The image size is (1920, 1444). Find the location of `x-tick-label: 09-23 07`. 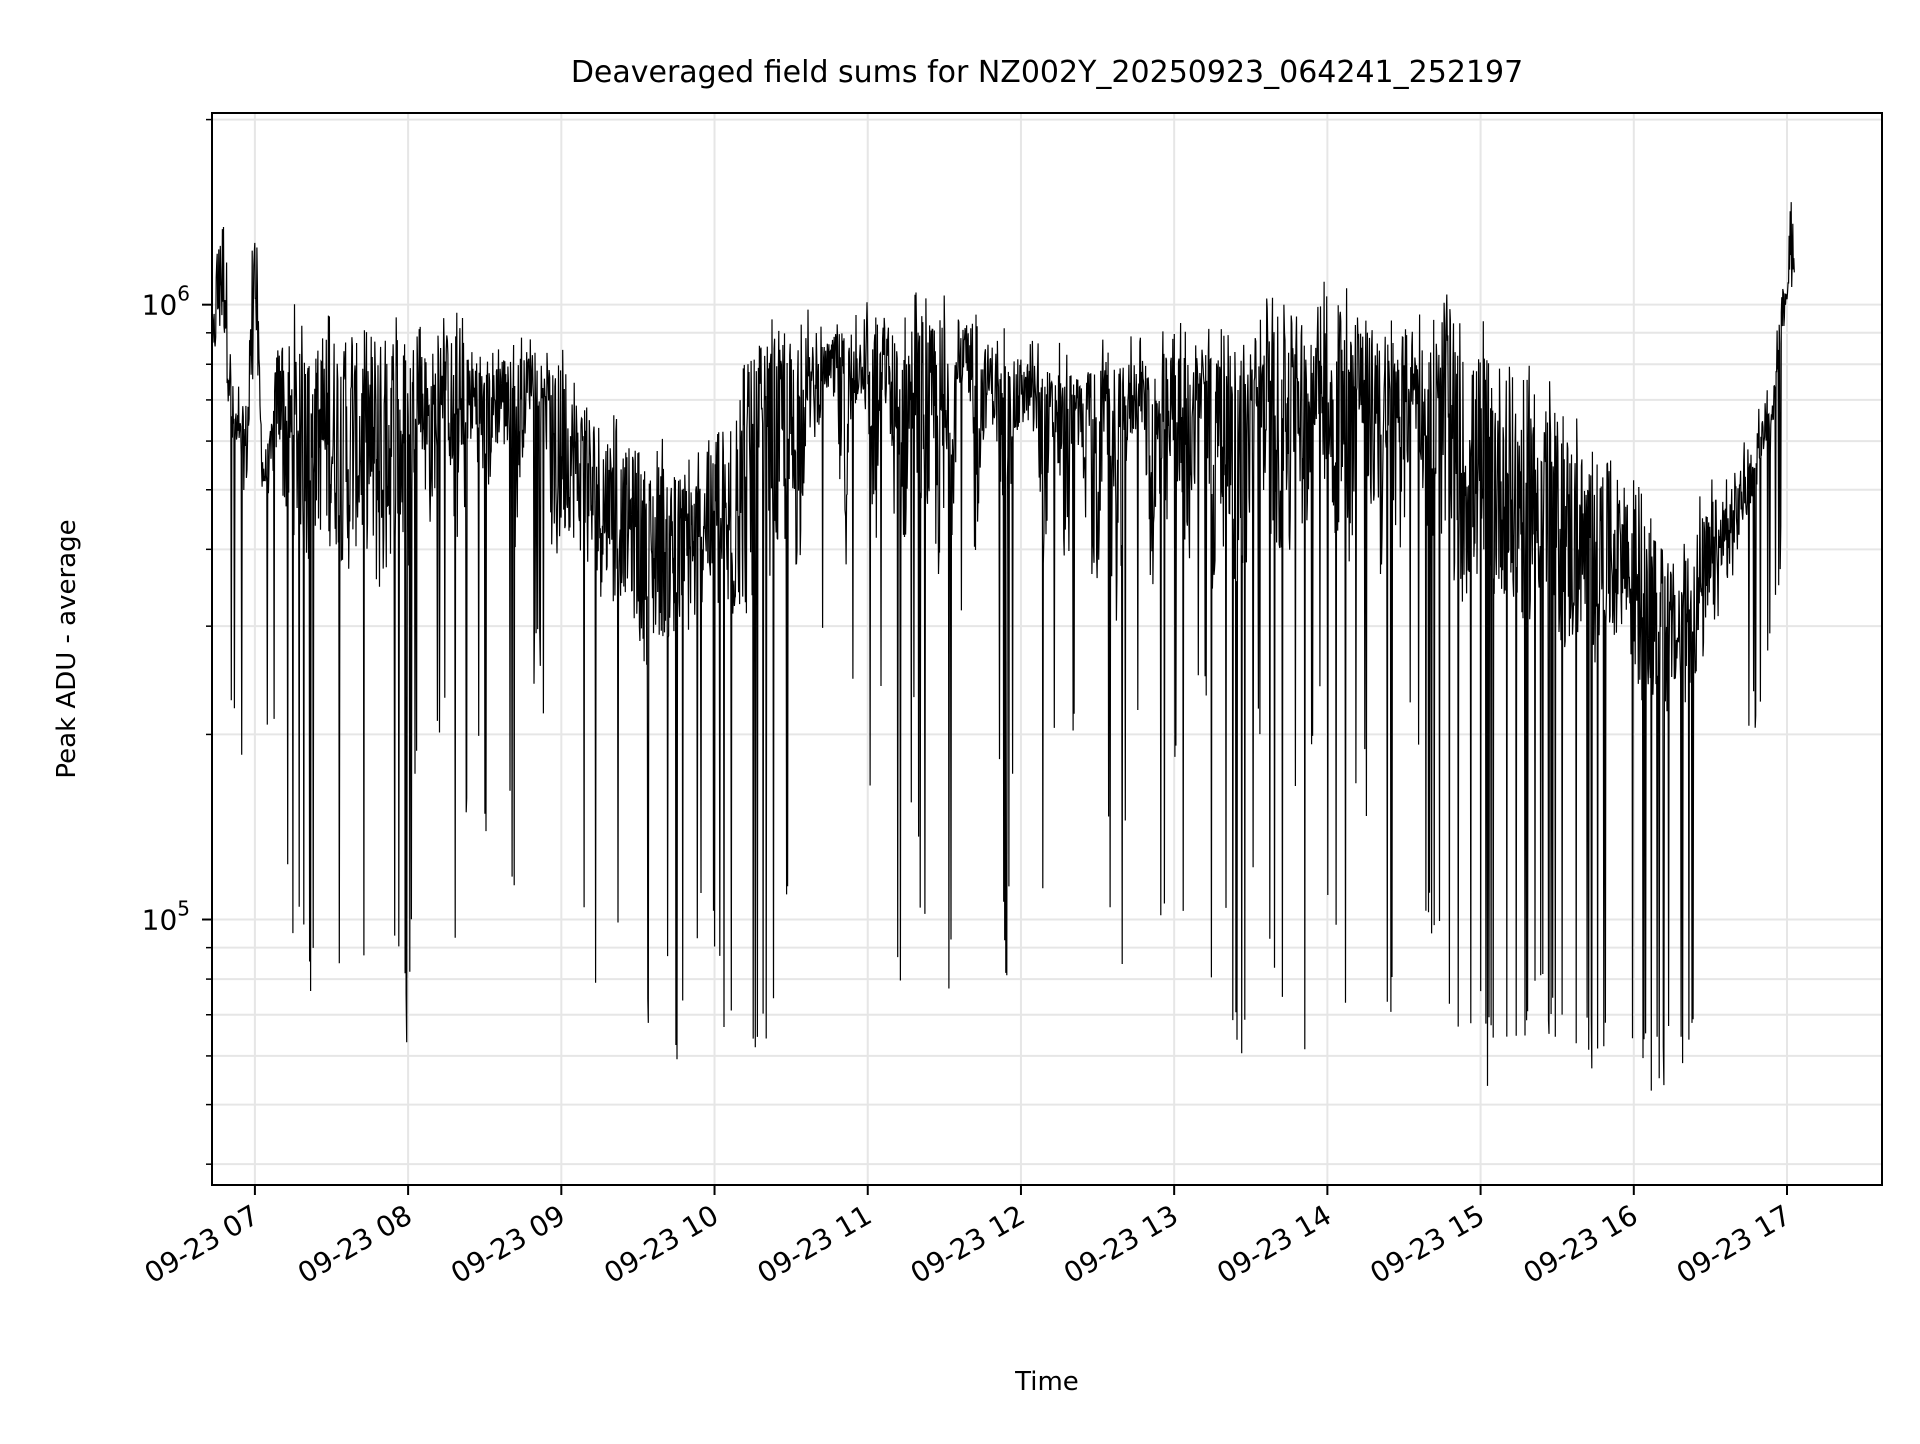

x-tick-label: 09-23 07 is located at coordinates (202, 1244).